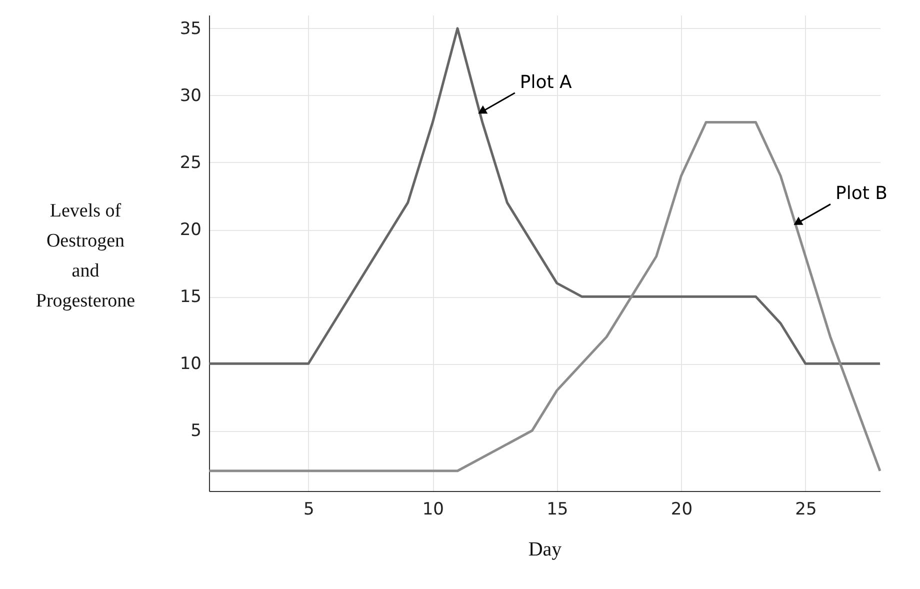 This screenshot has width=920, height=589. Describe the element at coordinates (196, 431) in the screenshot. I see `y-tick-label: 5` at that location.